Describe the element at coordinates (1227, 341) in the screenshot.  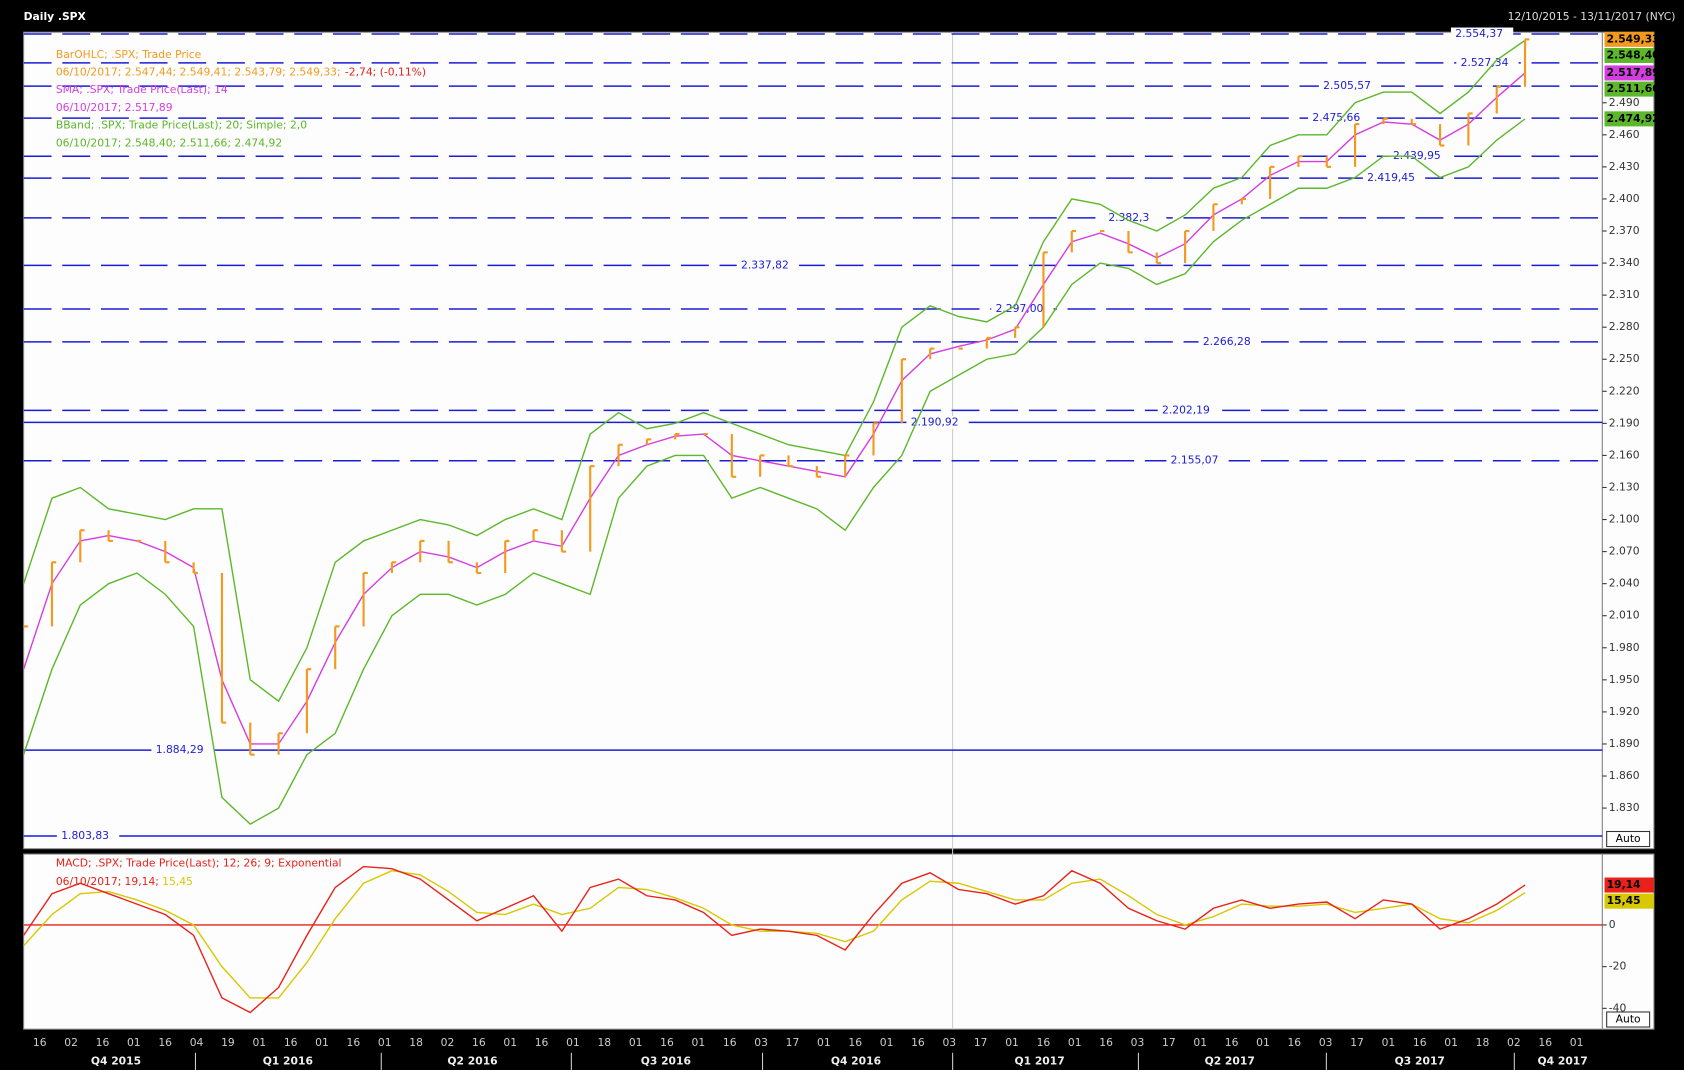
I see `level-label: 2.266,28` at that location.